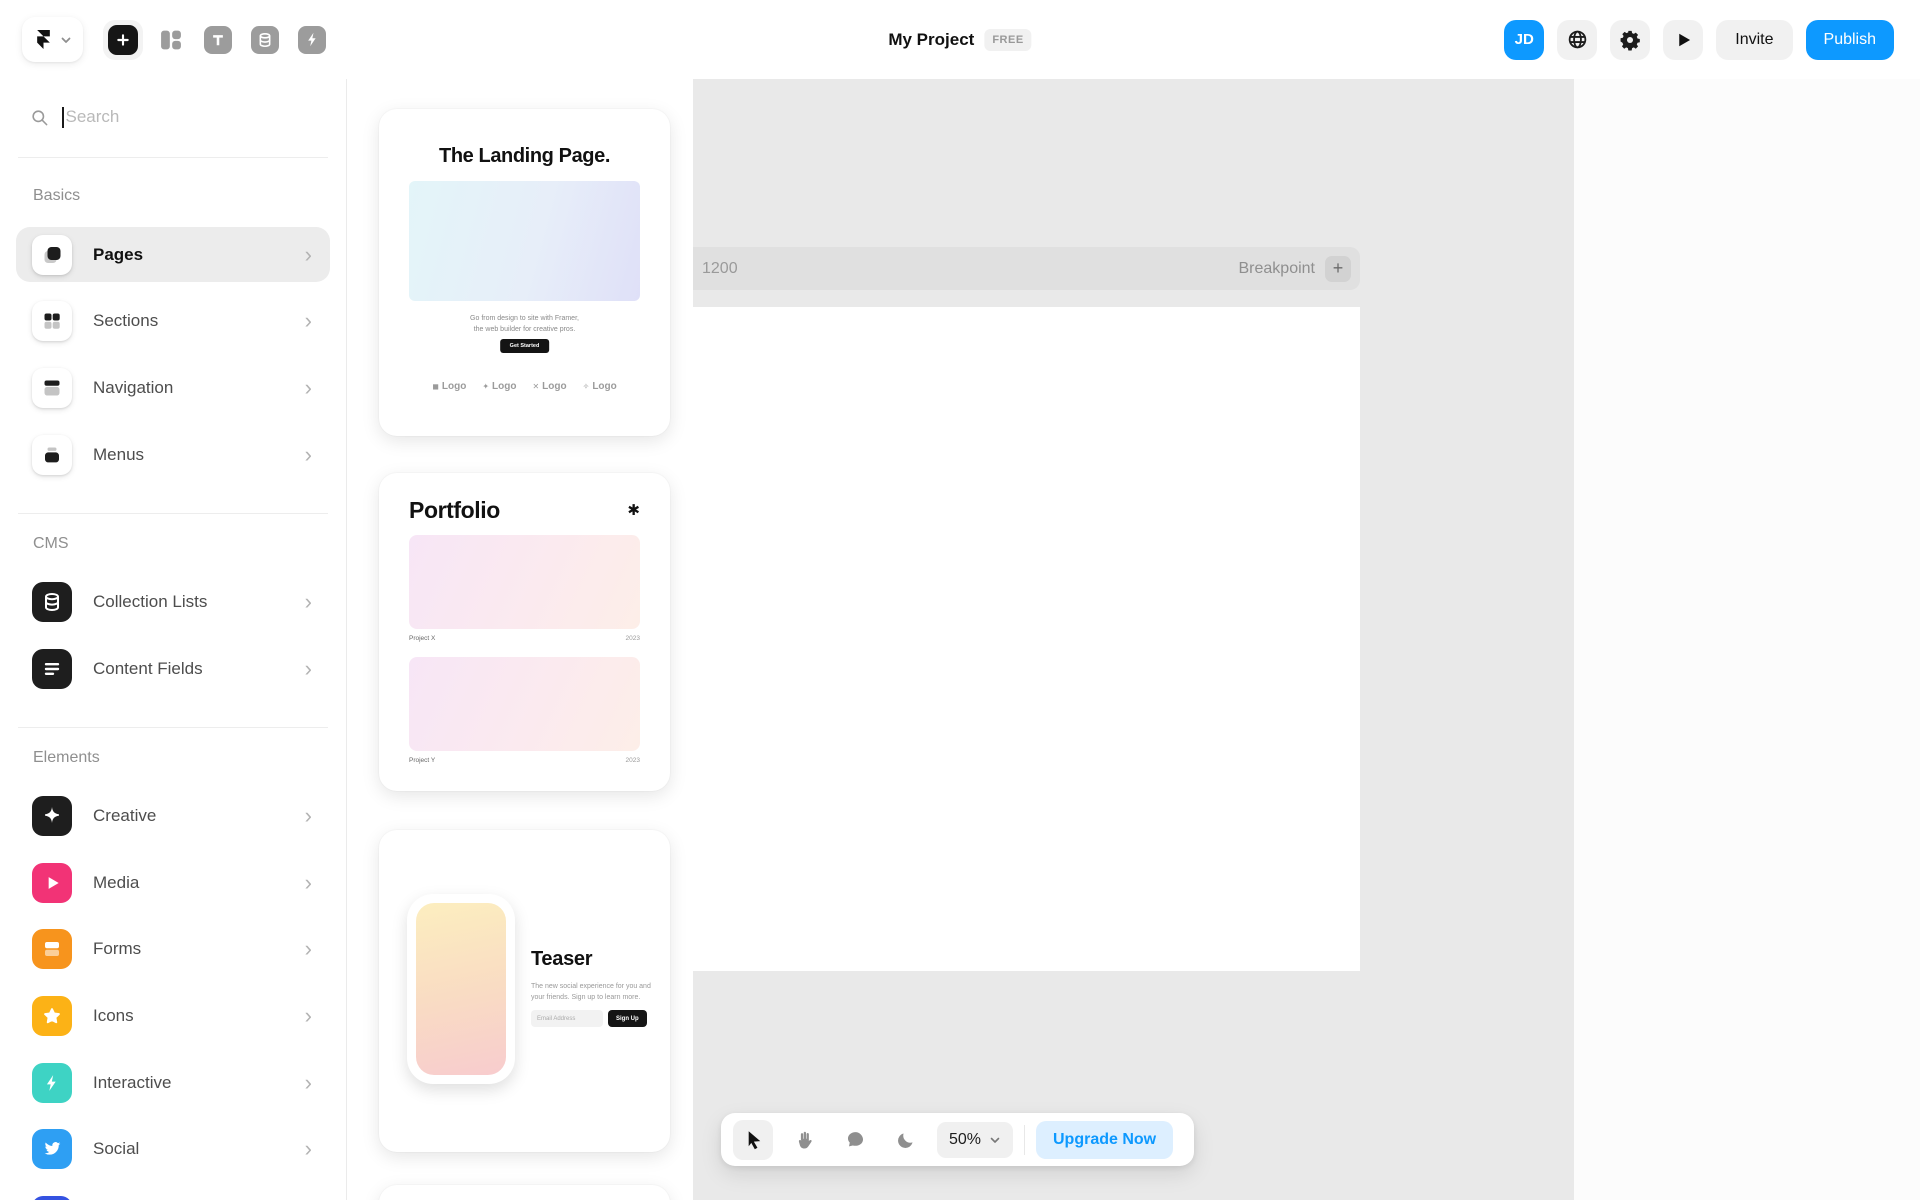 The height and width of the screenshot is (1200, 1920). I want to click on plus-icon, so click(123, 39).